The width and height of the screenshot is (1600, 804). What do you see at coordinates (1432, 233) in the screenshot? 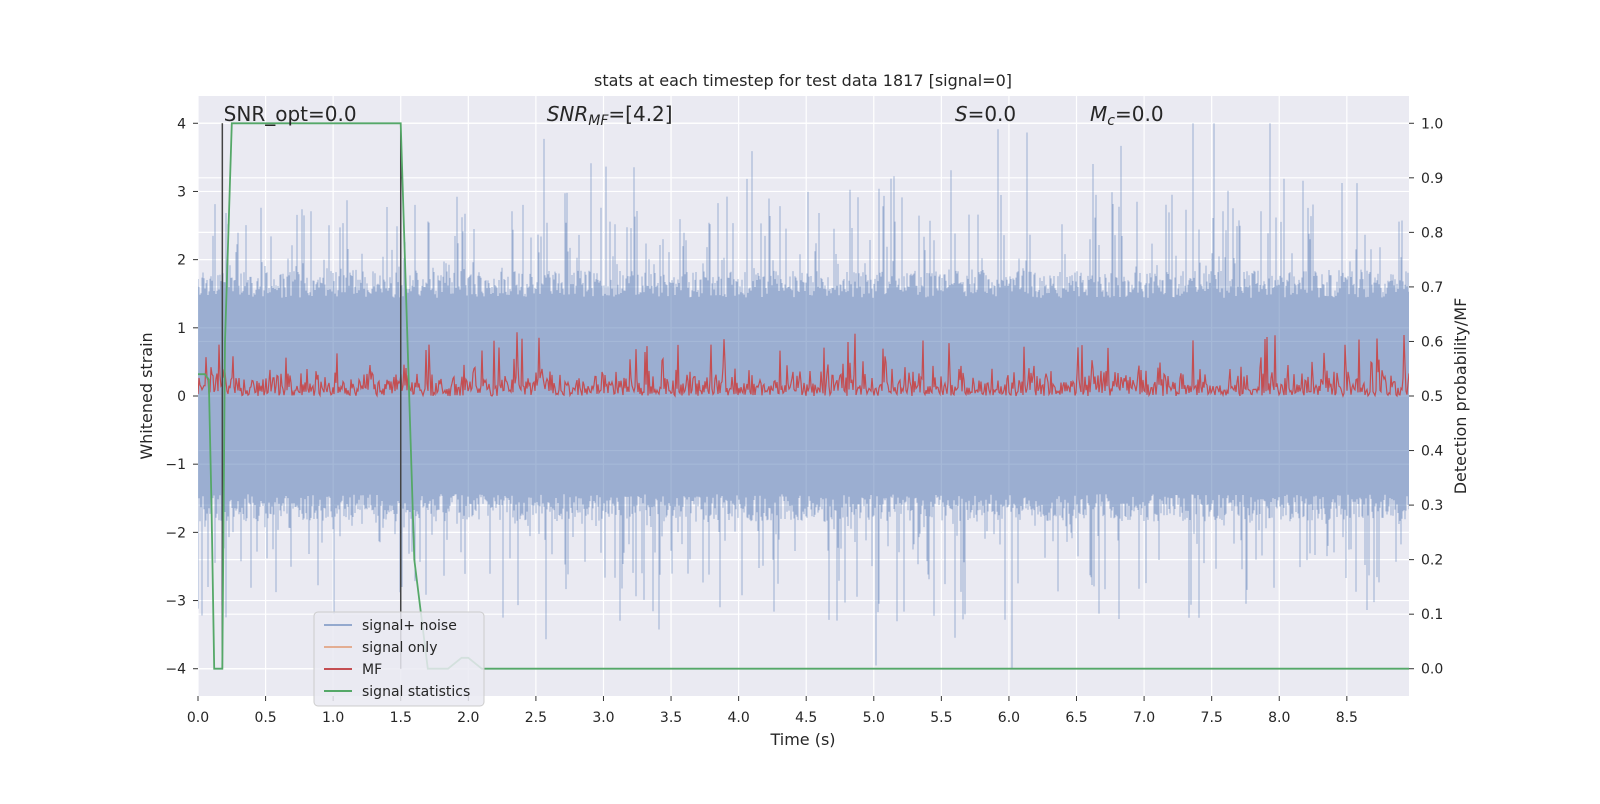
I see `y-right-tick-label: 0.8` at bounding box center [1432, 233].